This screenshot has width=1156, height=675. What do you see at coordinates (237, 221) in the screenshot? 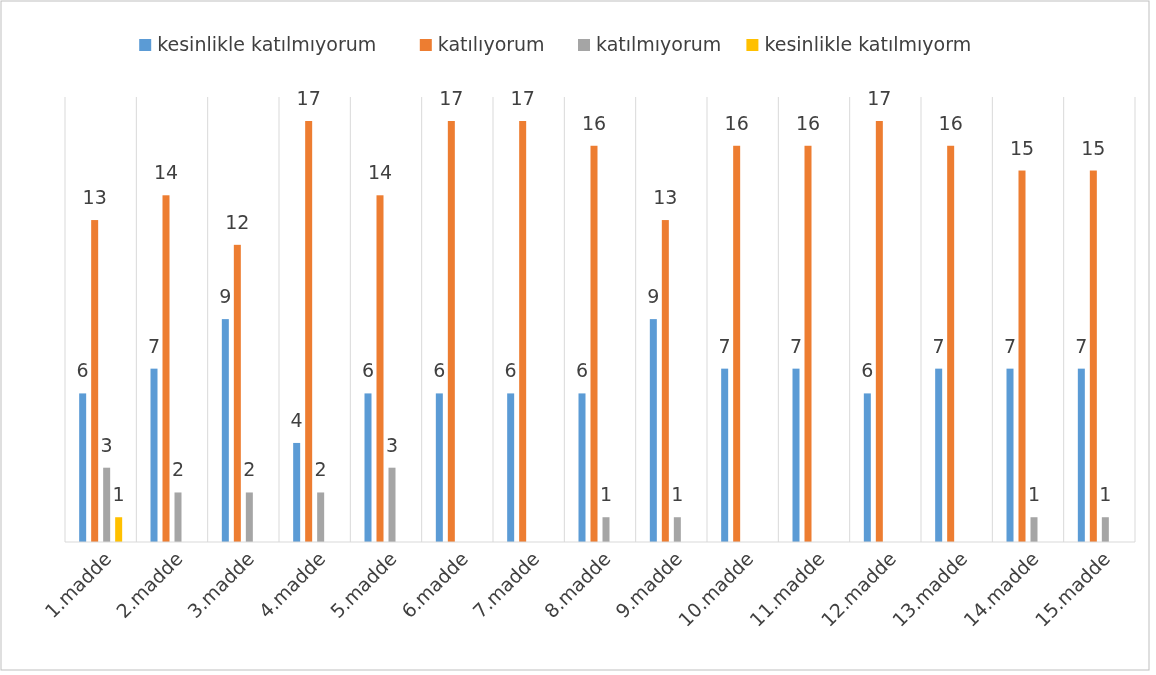
I see `data-label: 12` at bounding box center [237, 221].